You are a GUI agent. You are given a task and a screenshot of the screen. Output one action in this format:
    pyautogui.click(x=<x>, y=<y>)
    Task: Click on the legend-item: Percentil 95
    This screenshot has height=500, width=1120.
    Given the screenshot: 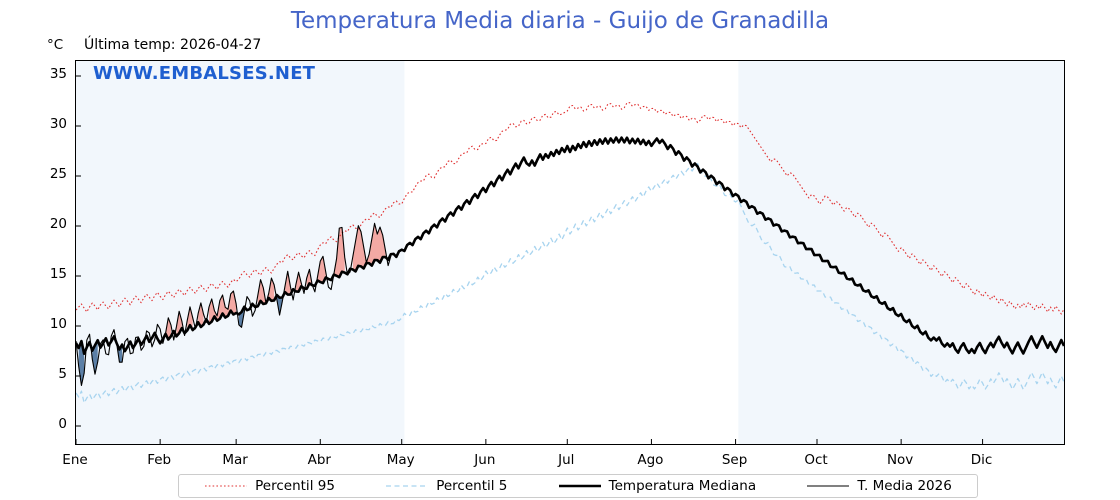 What is the action you would take?
    pyautogui.click(x=269, y=486)
    